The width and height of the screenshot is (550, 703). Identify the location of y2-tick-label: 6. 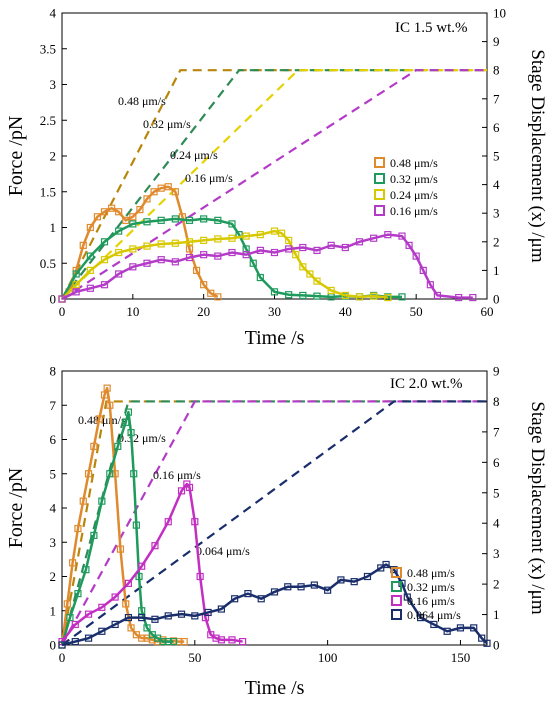
(496, 127).